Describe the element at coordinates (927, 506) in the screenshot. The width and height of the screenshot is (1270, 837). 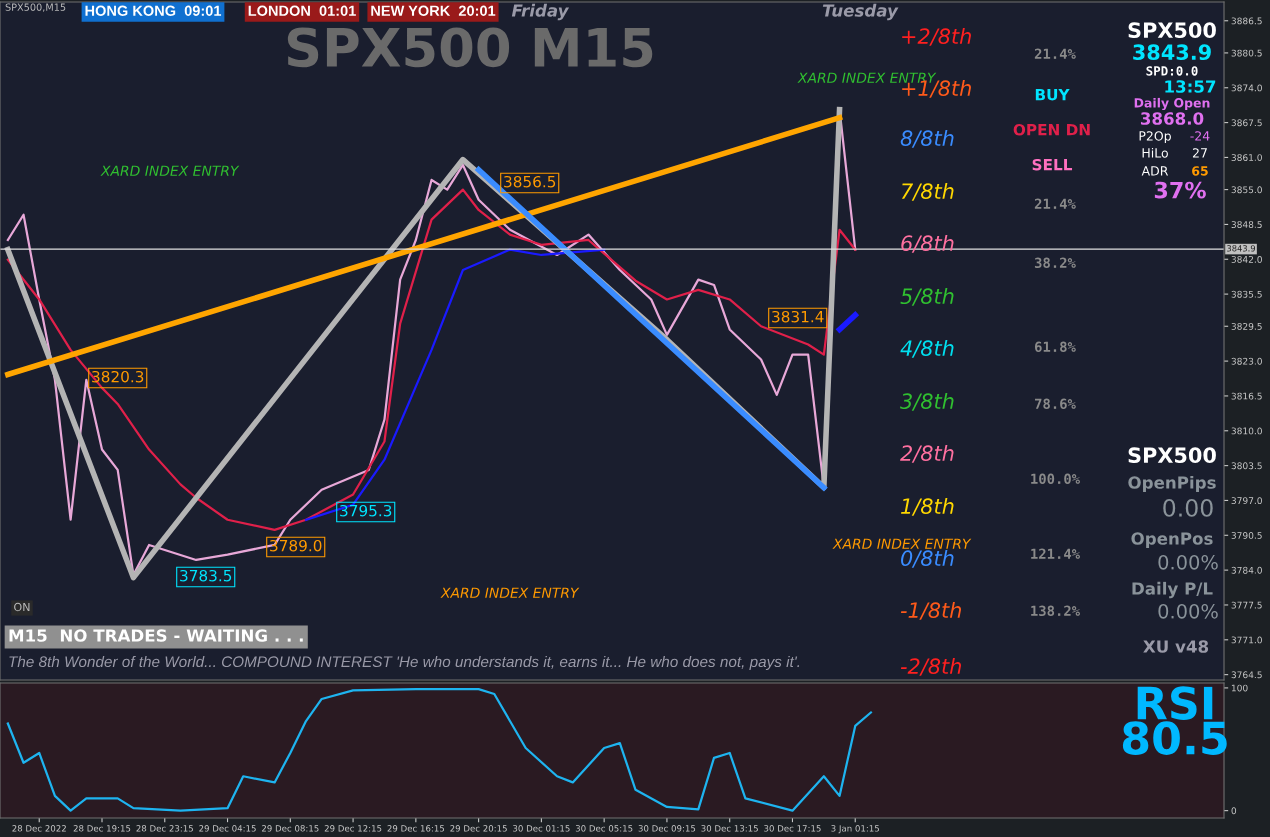
I see `annotation: 1/8th` at that location.